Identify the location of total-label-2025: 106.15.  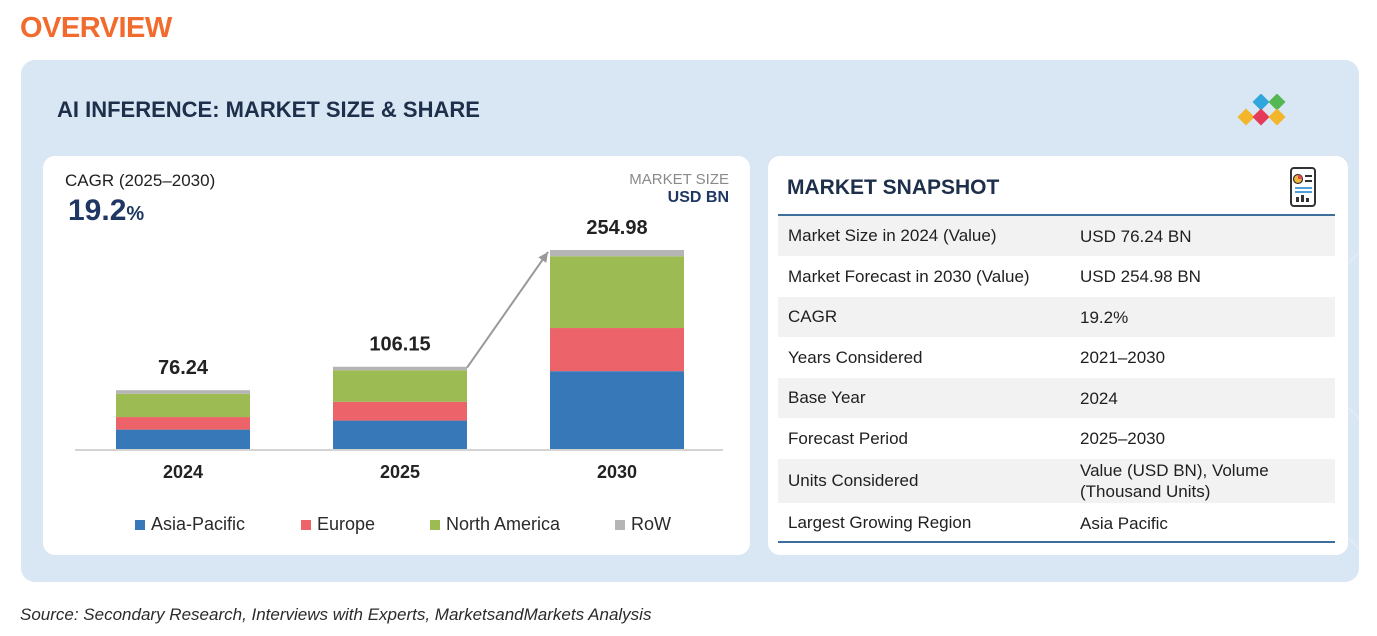
(399, 345).